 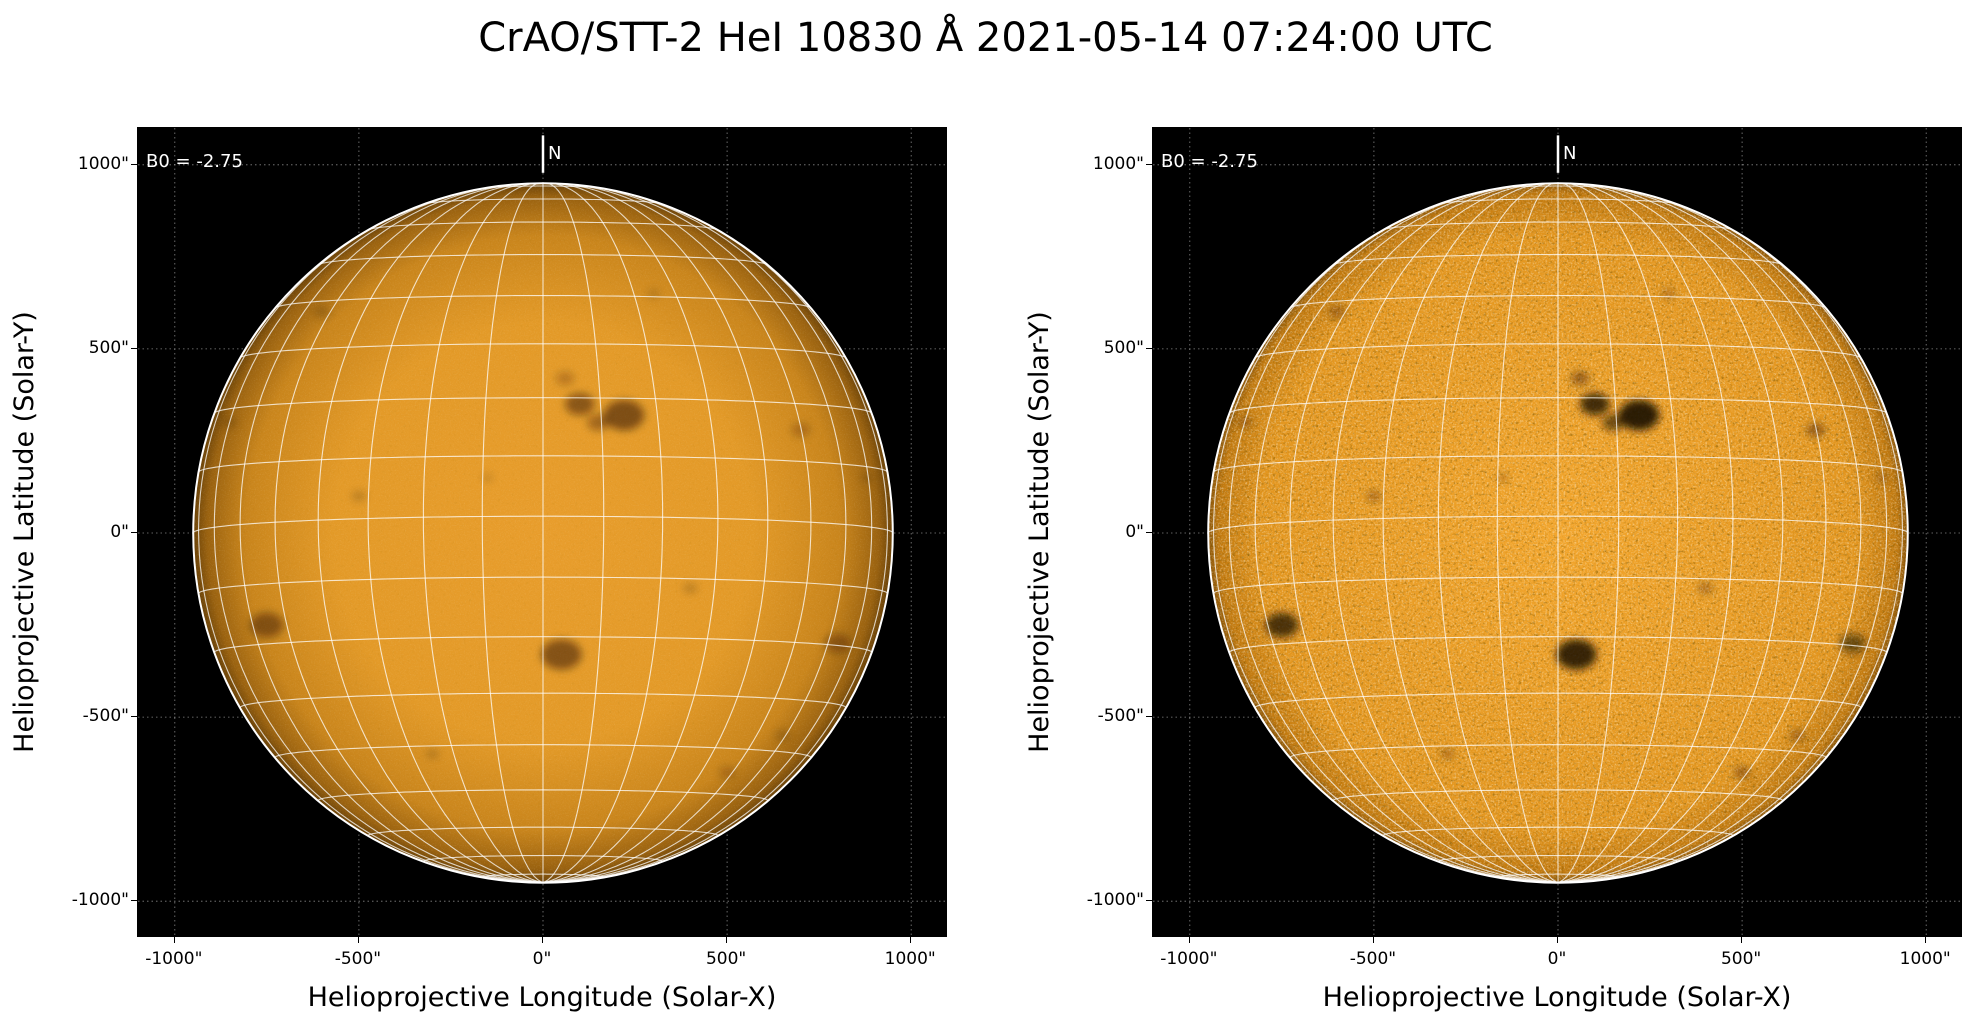 I want to click on x-tick-label: -1000", so click(x=174, y=959).